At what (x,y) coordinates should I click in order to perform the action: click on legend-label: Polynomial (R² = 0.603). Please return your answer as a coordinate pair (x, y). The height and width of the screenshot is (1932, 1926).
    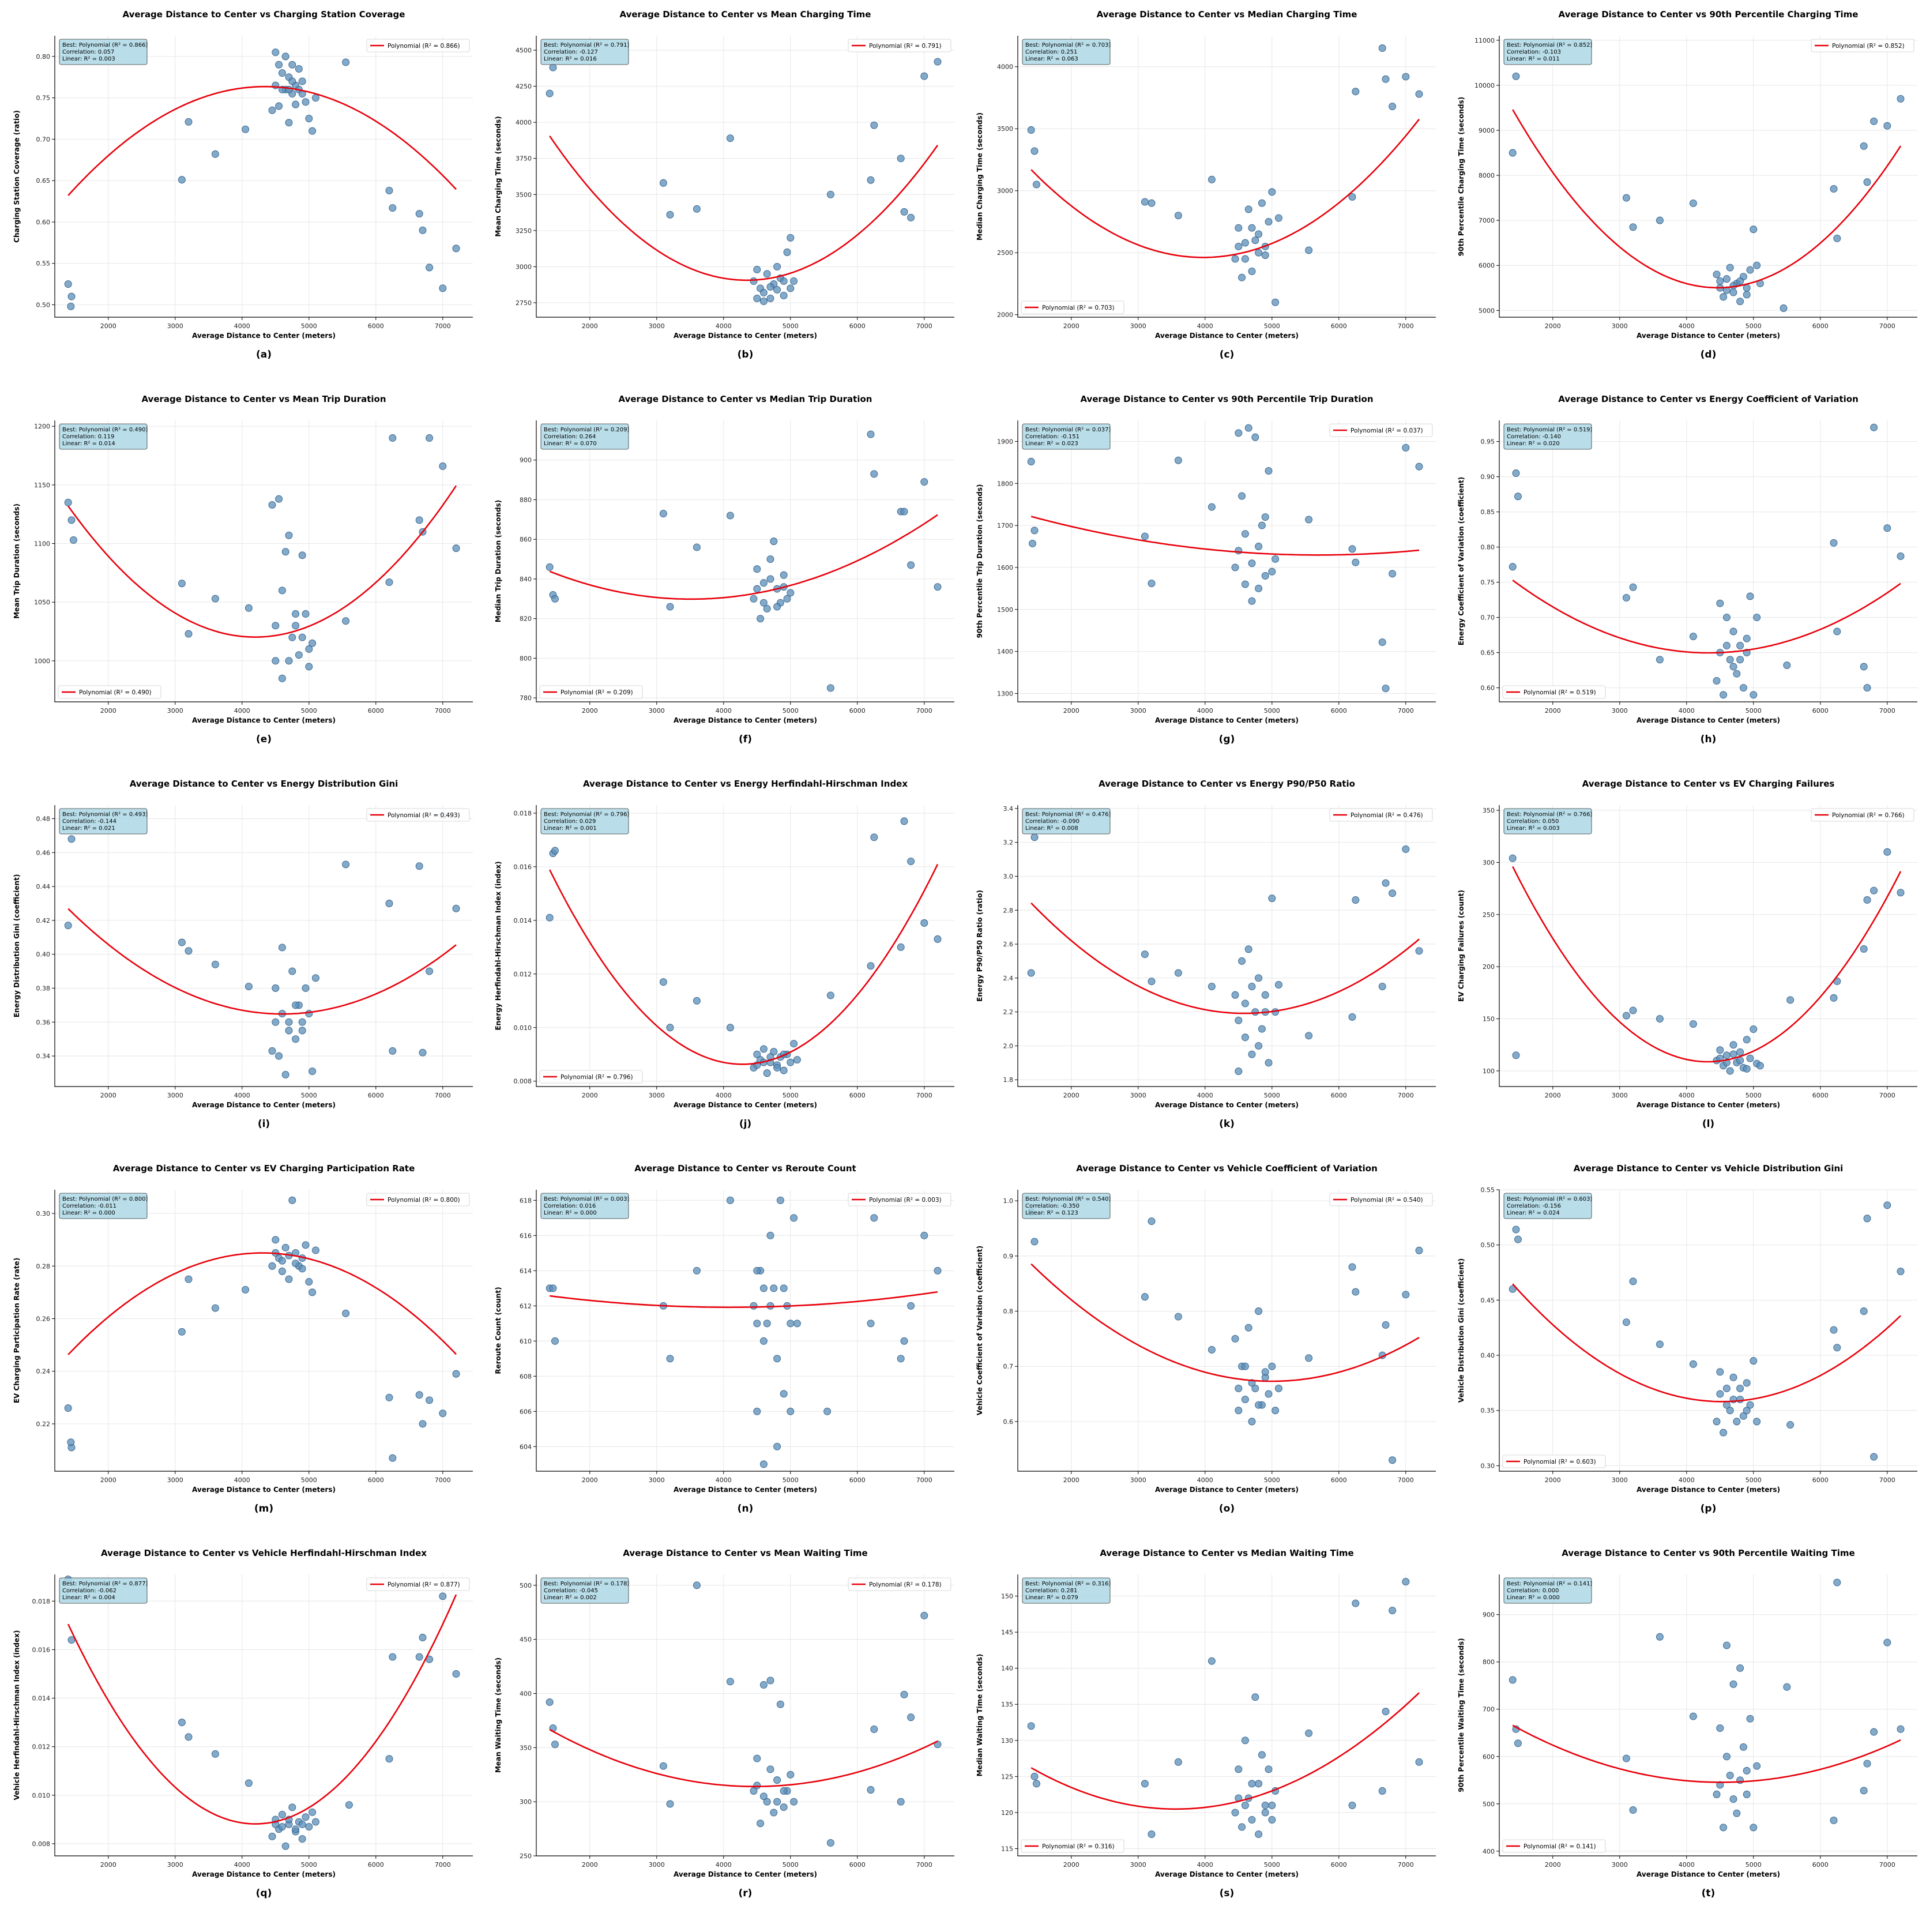
    Looking at the image, I should click on (1560, 1462).